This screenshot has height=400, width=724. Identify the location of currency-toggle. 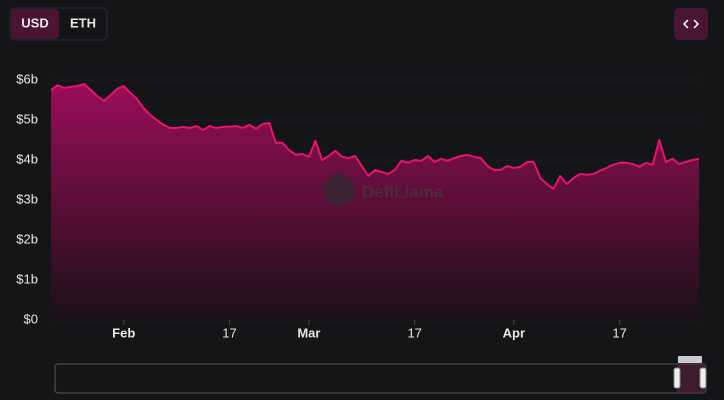
(58, 24).